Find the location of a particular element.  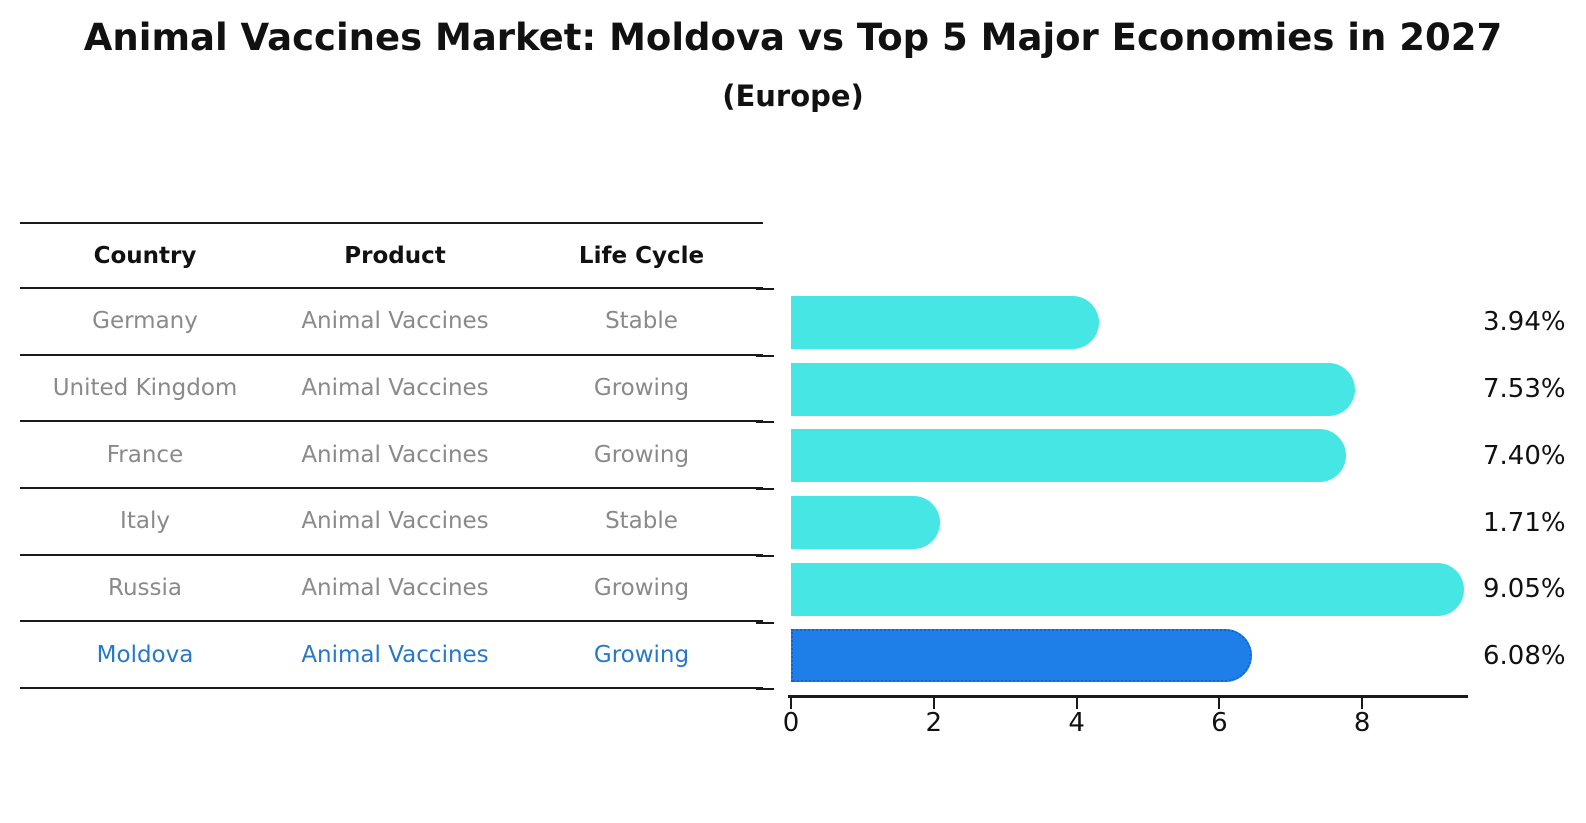

bar-italy is located at coordinates (865, 522).